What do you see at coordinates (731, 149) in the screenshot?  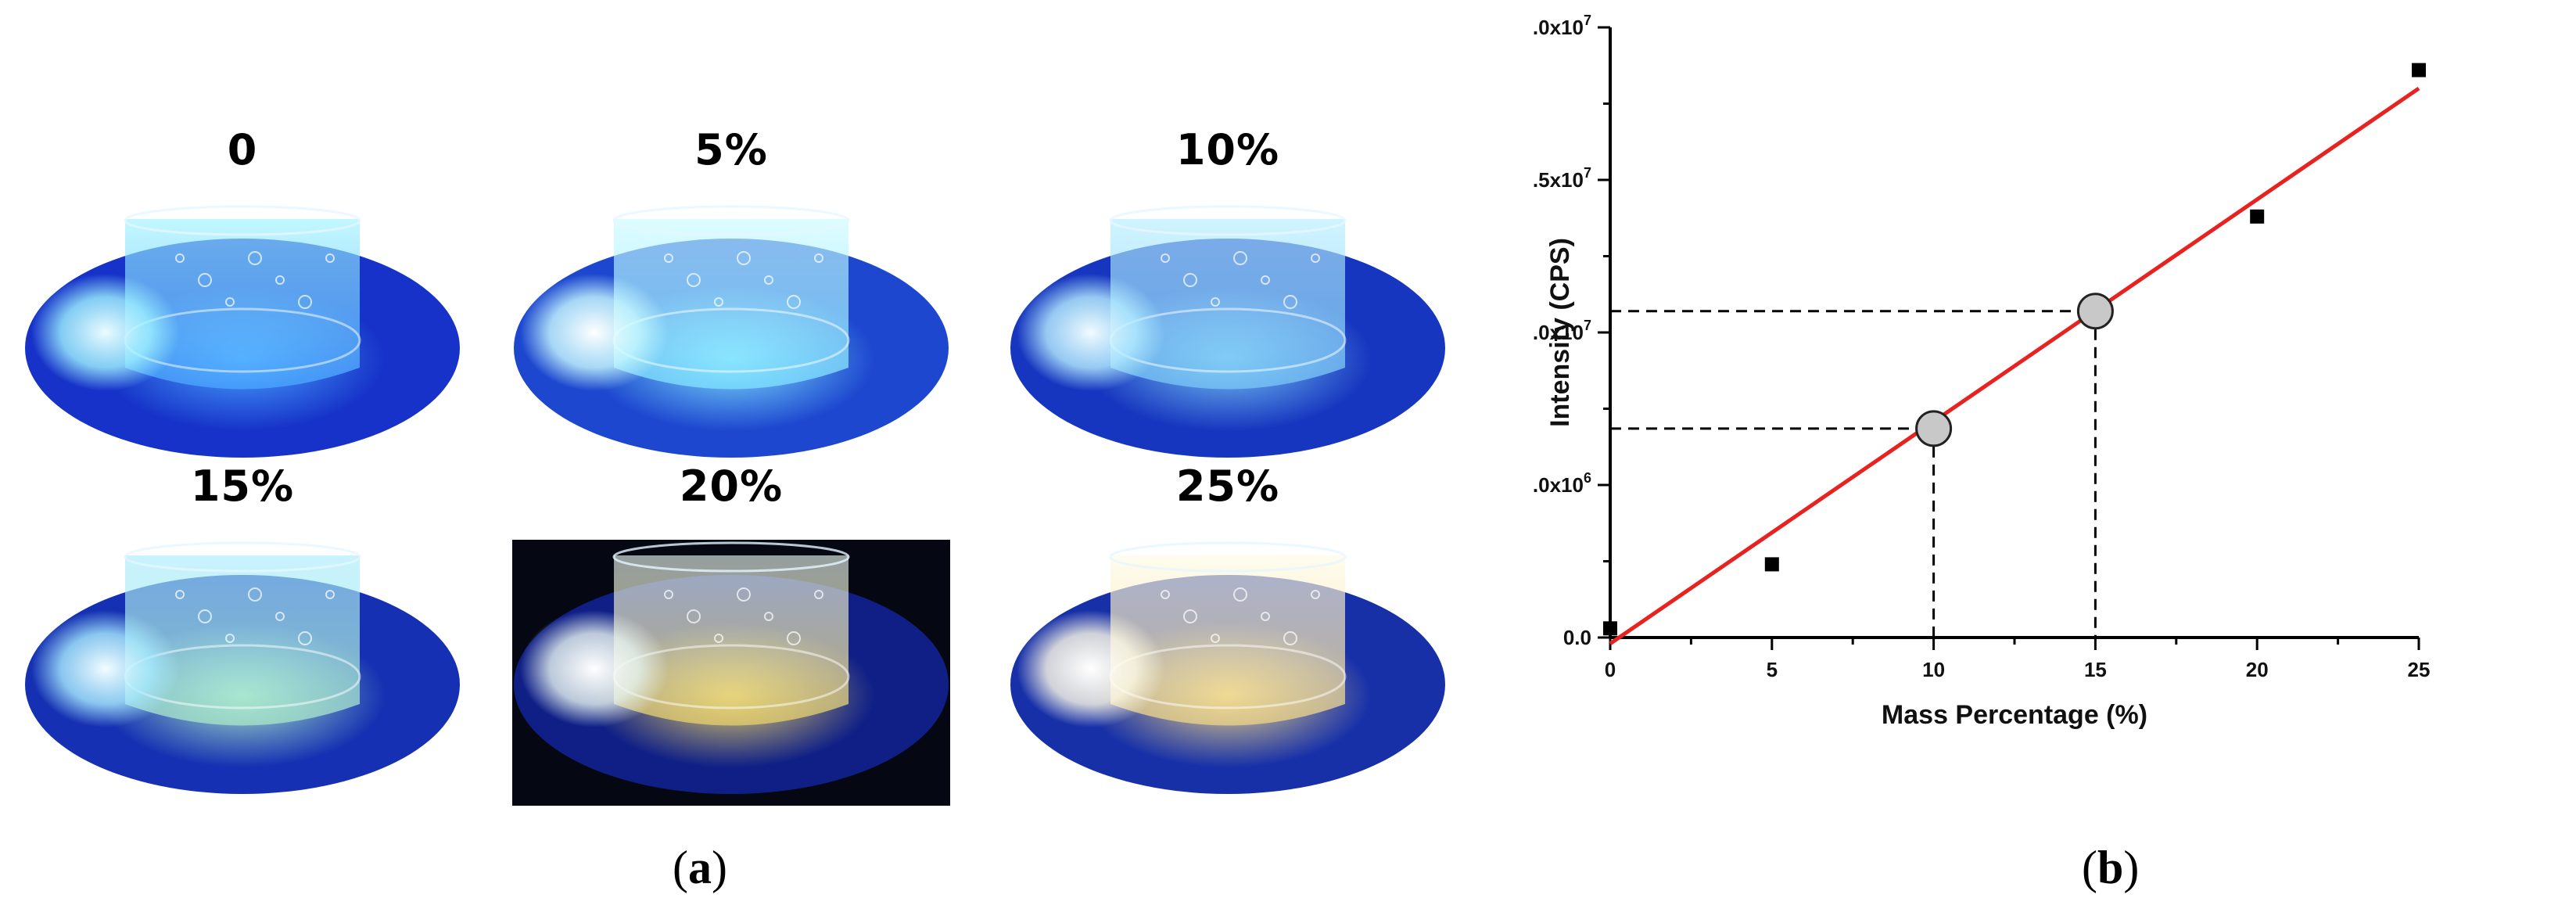 I see `photo-label: 5%` at bounding box center [731, 149].